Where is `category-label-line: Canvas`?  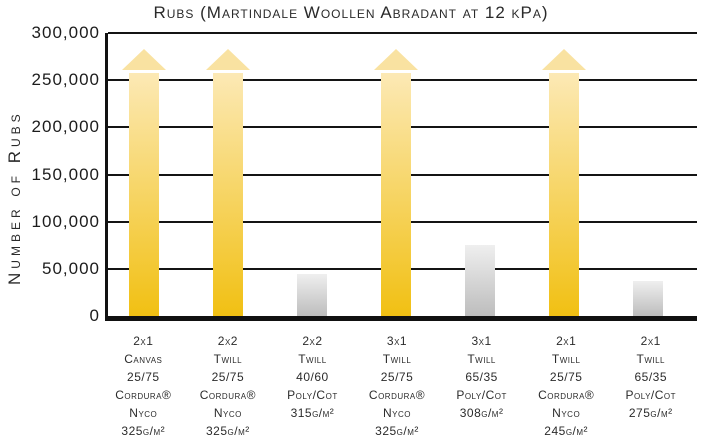 category-label-line: Canvas is located at coordinates (143, 359).